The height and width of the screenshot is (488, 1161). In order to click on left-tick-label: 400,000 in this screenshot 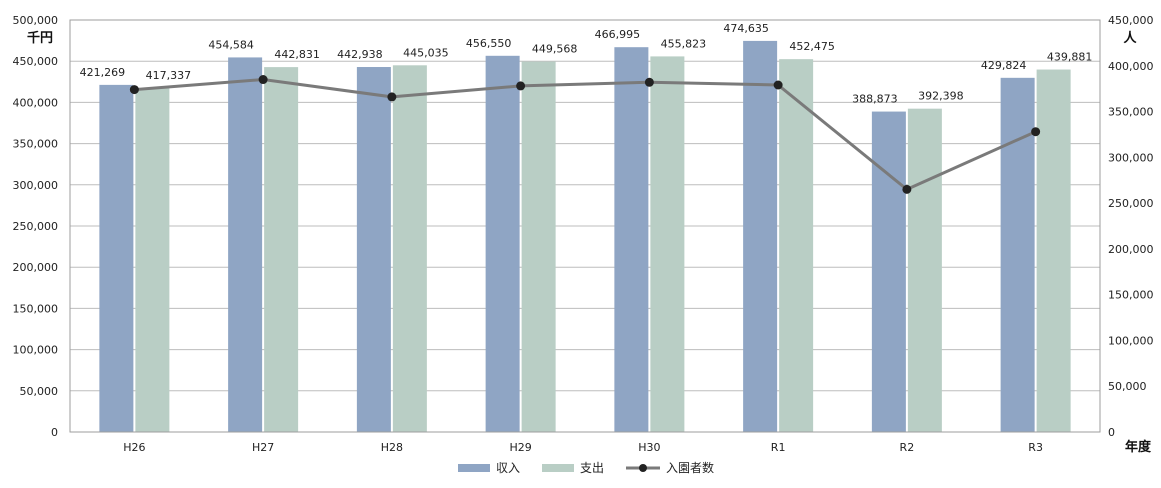, I will do `click(36, 102)`.